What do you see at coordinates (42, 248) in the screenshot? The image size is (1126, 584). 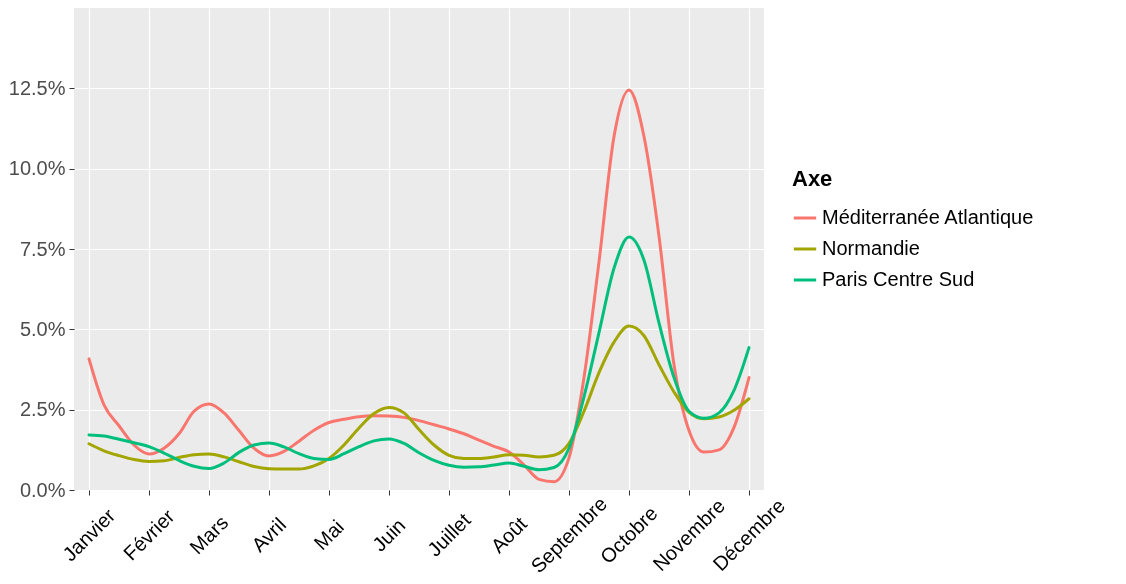 I see `y-tick-label: 7.5%` at bounding box center [42, 248].